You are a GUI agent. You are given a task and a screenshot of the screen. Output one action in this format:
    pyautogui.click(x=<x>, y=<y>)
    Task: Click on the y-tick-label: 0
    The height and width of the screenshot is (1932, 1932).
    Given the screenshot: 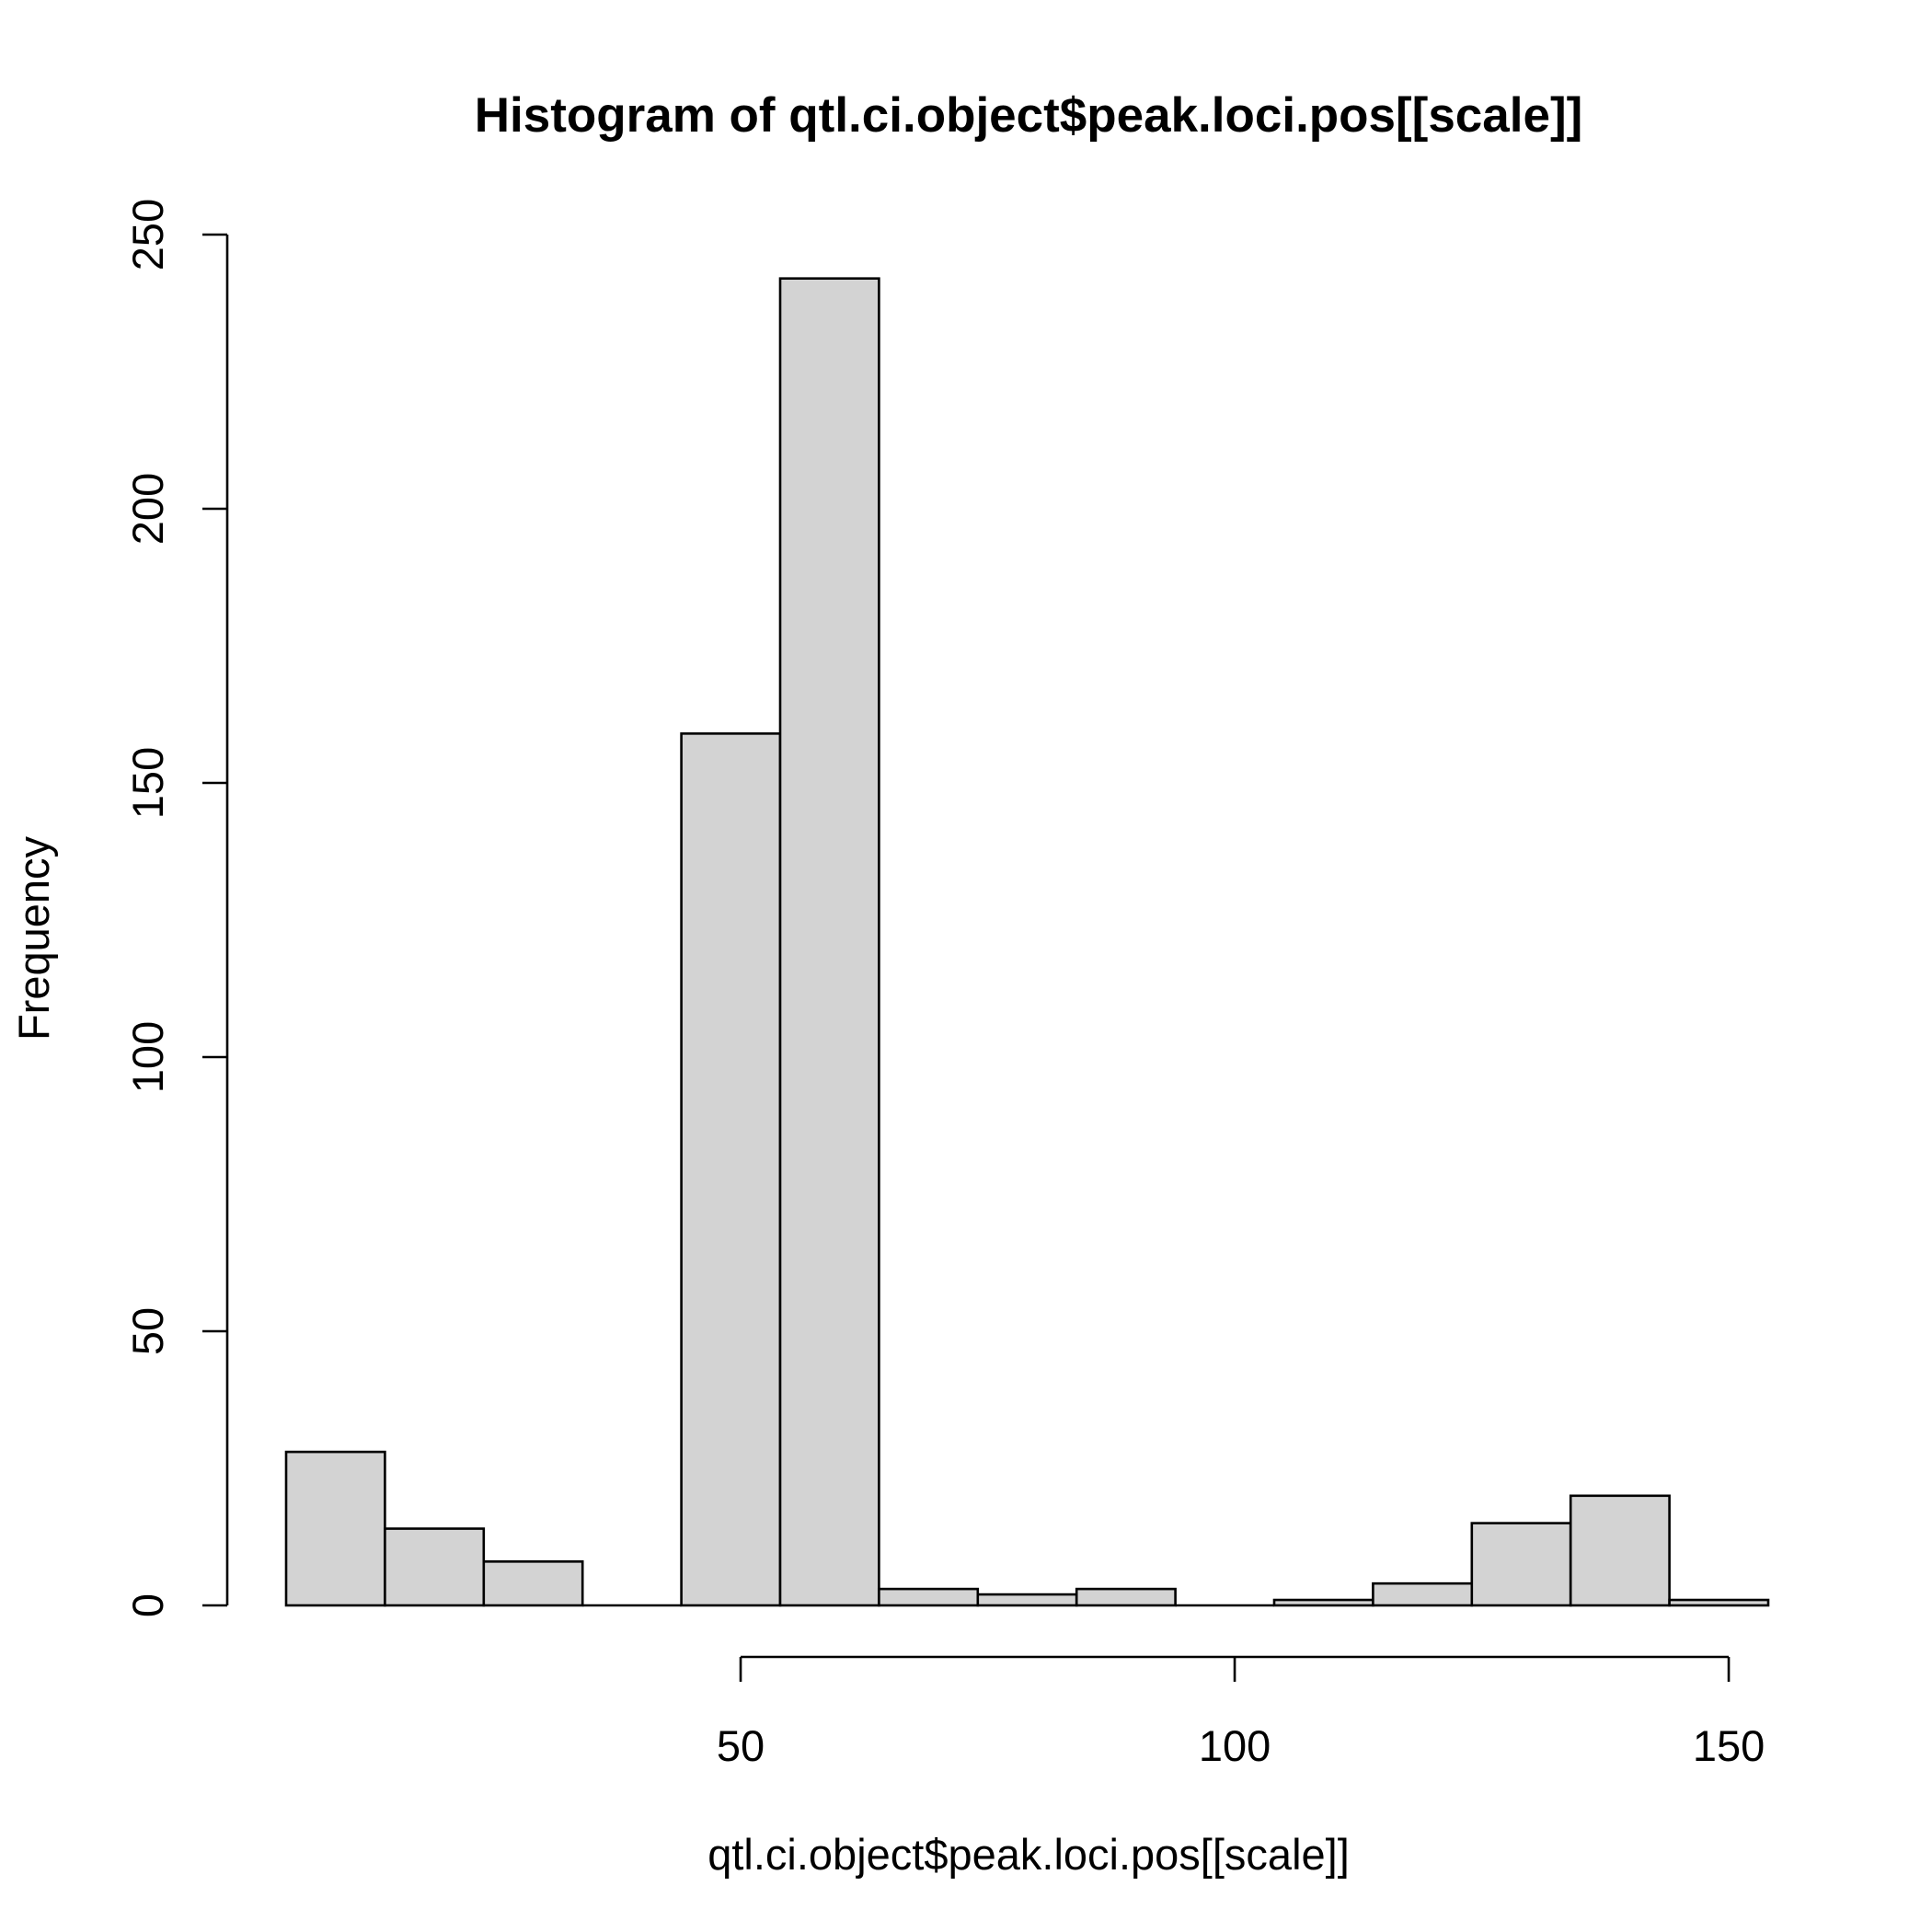 What is the action you would take?
    pyautogui.click(x=147, y=1605)
    